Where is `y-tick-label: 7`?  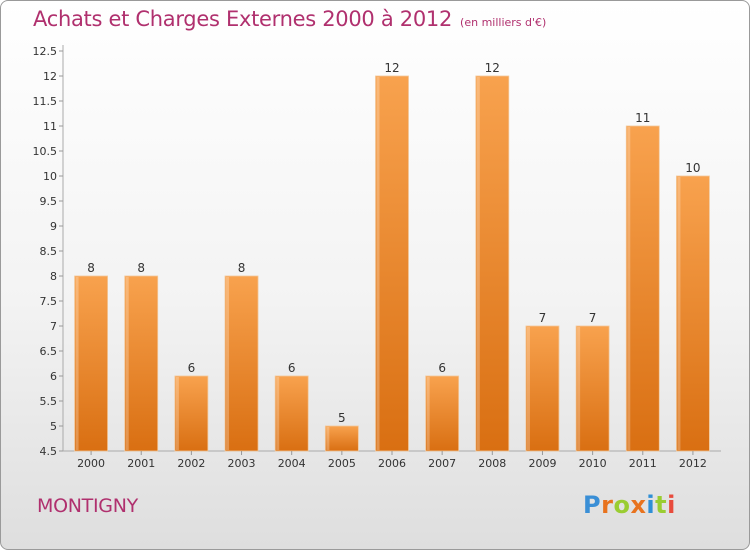
y-tick-label: 7 is located at coordinates (53, 326).